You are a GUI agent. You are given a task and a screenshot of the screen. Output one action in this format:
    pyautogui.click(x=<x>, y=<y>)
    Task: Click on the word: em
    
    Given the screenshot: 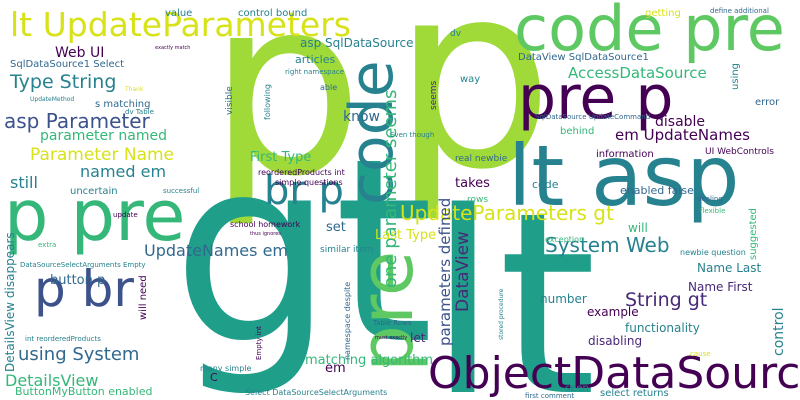 What is the action you would take?
    pyautogui.click(x=335, y=368)
    